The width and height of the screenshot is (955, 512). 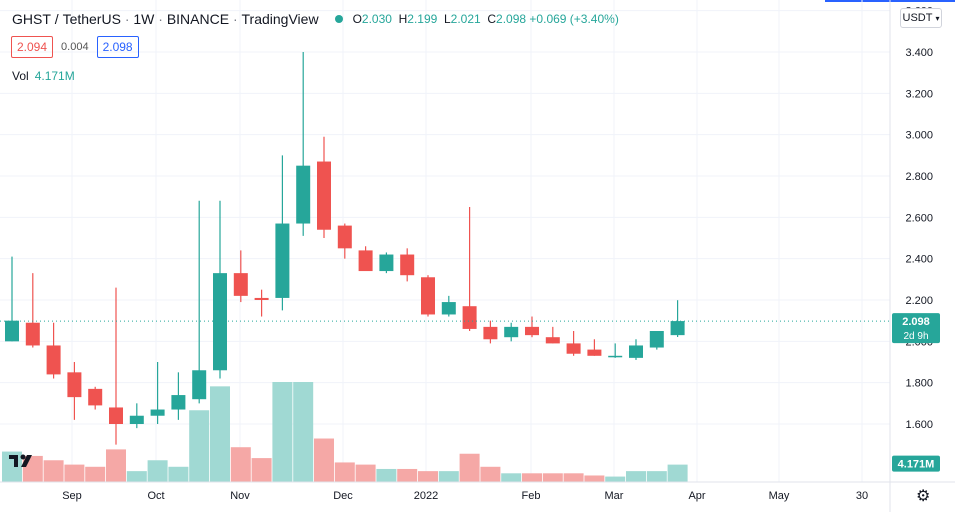 What do you see at coordinates (919, 136) in the screenshot?
I see `price-tick-label: 3.000` at bounding box center [919, 136].